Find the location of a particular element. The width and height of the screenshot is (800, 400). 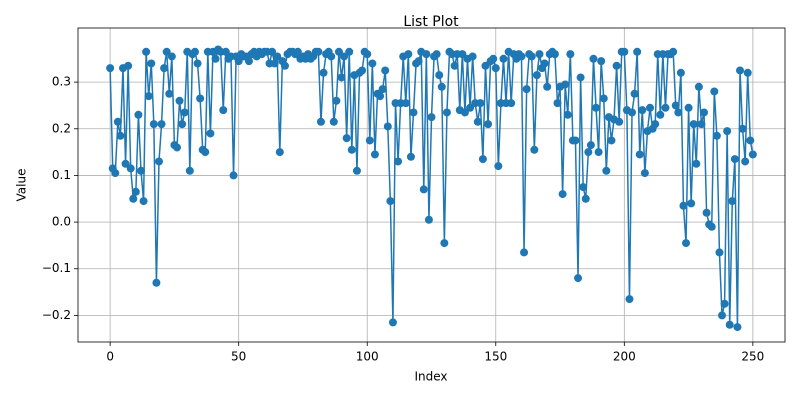

x-tick-label: 50 is located at coordinates (238, 357).